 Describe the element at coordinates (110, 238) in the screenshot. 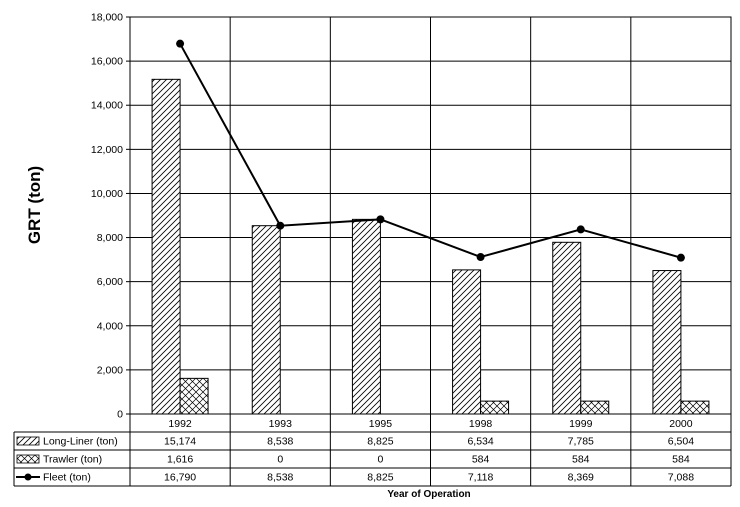

I see `y-tick-label: 8,000` at that location.